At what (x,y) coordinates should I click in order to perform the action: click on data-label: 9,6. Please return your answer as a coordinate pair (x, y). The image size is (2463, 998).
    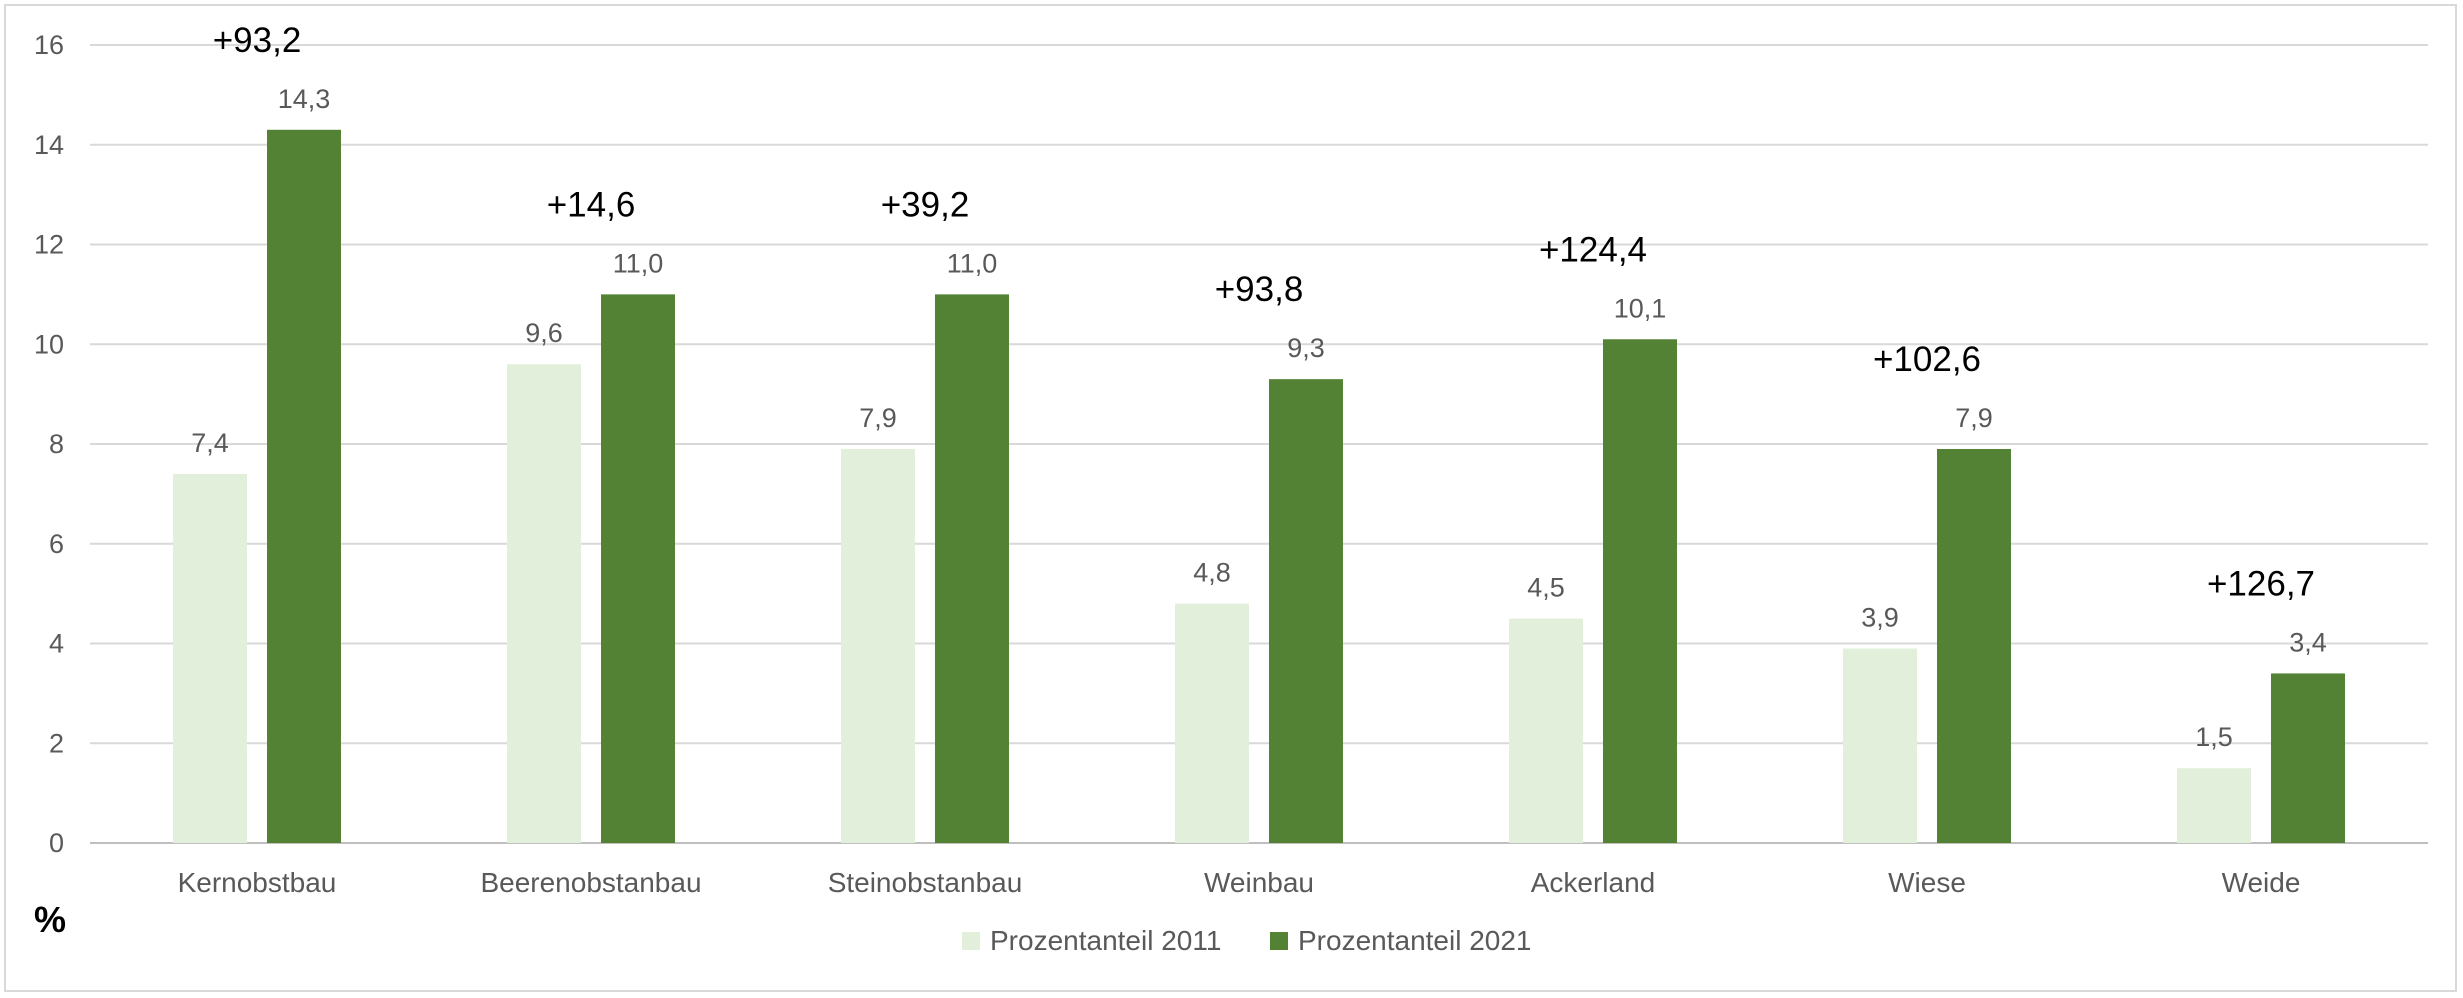
    Looking at the image, I should click on (544, 333).